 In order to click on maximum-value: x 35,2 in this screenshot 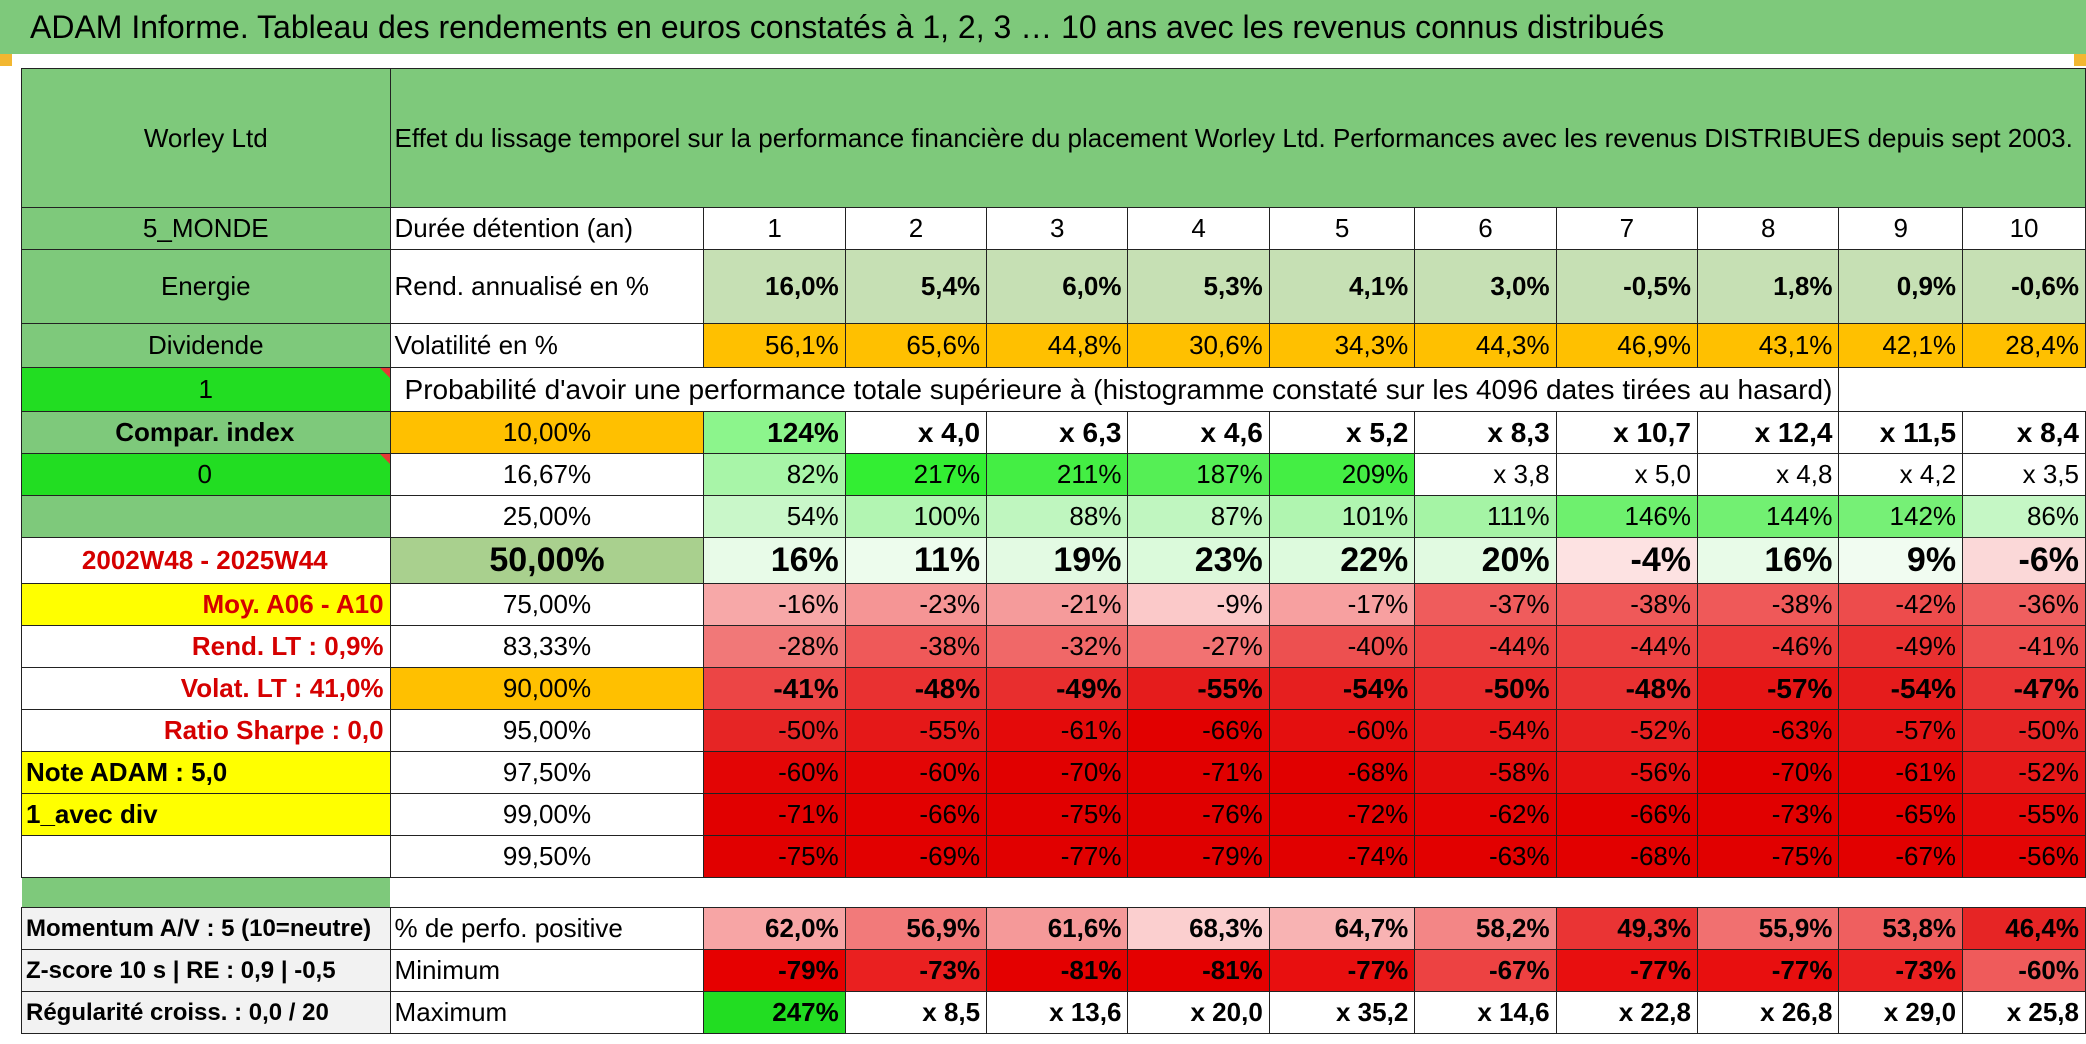, I will do `click(1342, 1012)`.